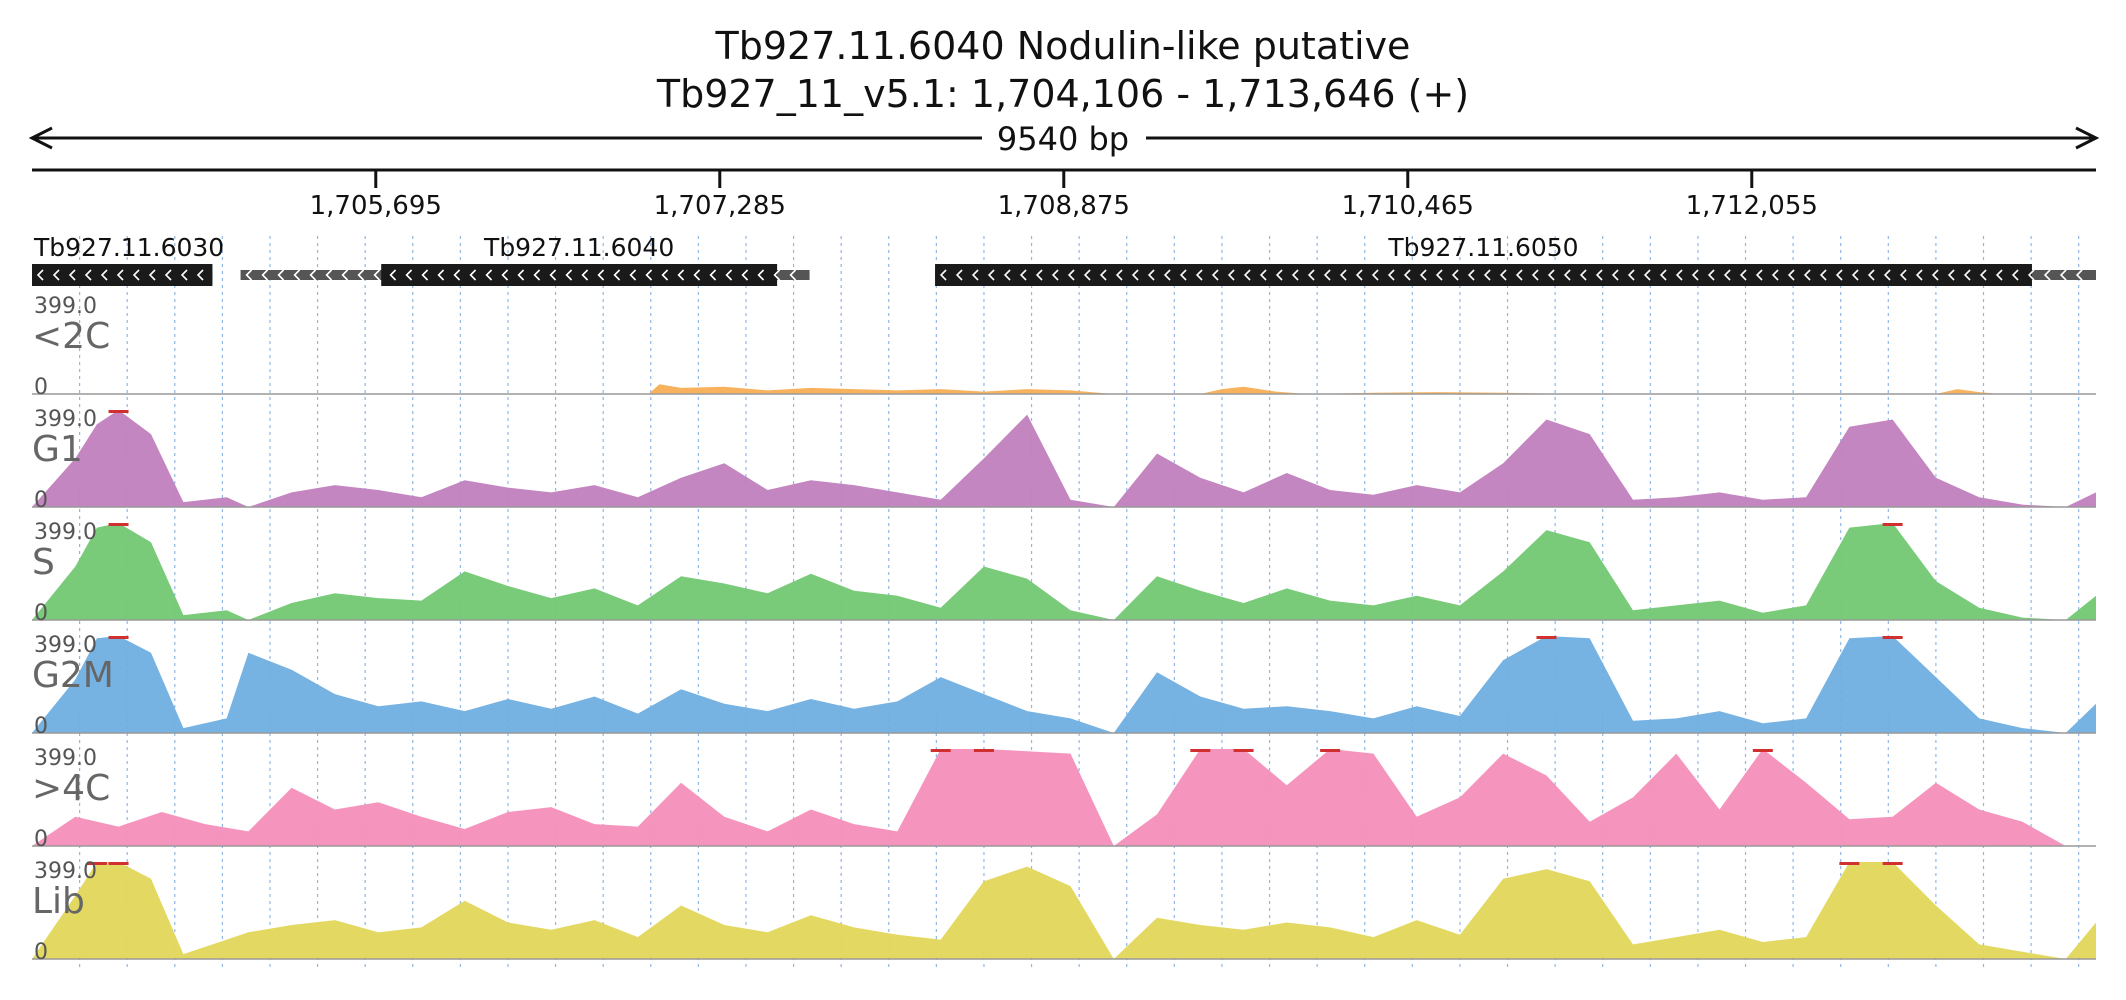 The image size is (2126, 1000). I want to click on track-name-label: <2C, so click(71, 336).